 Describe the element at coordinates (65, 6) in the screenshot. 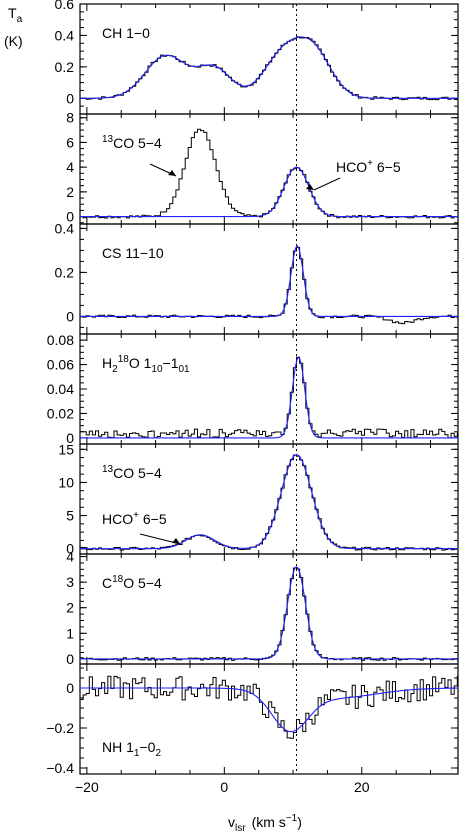

I see `y-tick-label: 0.6` at that location.